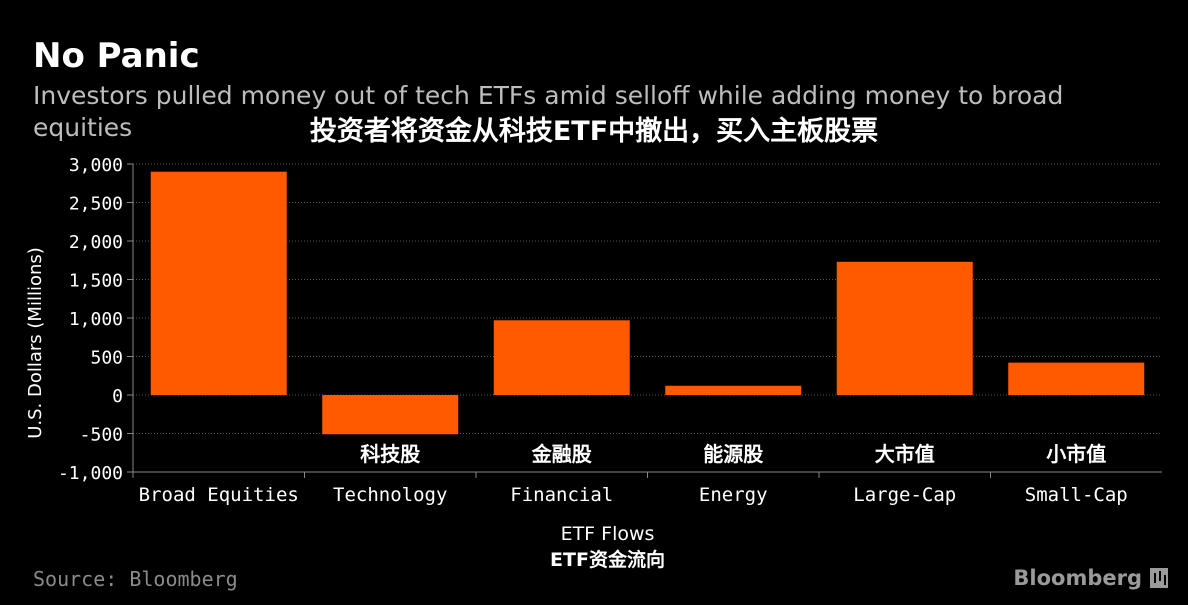  What do you see at coordinates (117, 396) in the screenshot?
I see `y-tick-label: 0` at bounding box center [117, 396].